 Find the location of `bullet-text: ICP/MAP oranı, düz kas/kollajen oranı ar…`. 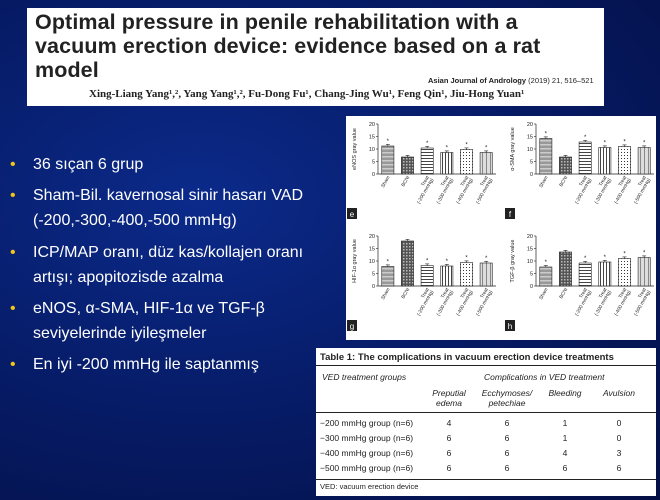

bullet-text: ICP/MAP oranı, düz kas/kollajen oranı ar… is located at coordinates (168, 264).